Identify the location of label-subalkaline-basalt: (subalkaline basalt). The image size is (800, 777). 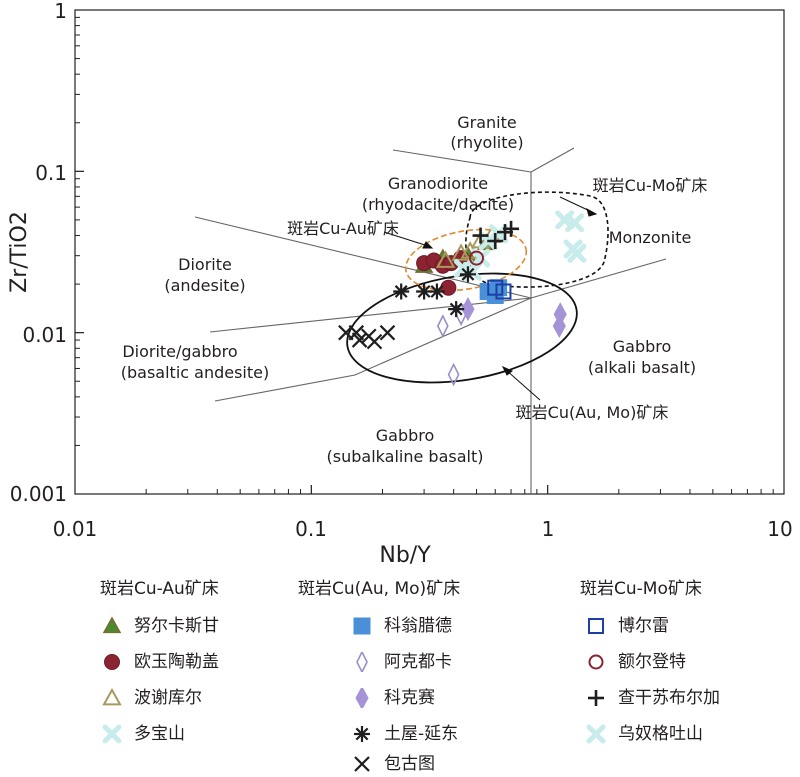
(405, 456).